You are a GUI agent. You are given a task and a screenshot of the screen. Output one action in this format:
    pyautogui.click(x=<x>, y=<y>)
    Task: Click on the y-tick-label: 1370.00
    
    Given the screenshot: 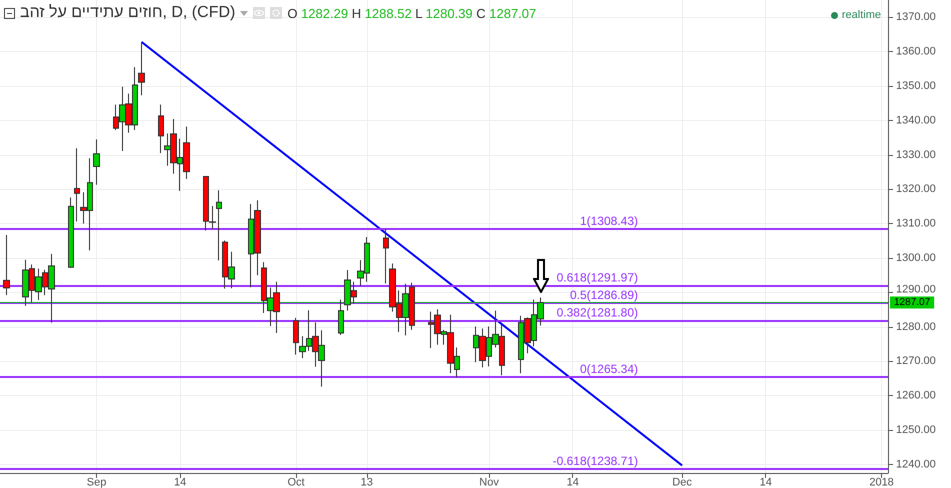 What is the action you would take?
    pyautogui.click(x=916, y=17)
    